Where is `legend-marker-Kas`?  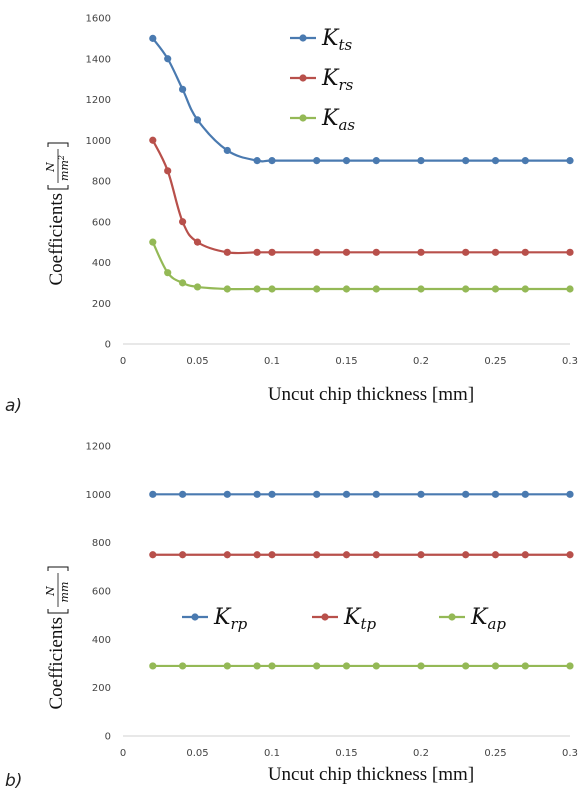
legend-marker-Kas is located at coordinates (303, 118).